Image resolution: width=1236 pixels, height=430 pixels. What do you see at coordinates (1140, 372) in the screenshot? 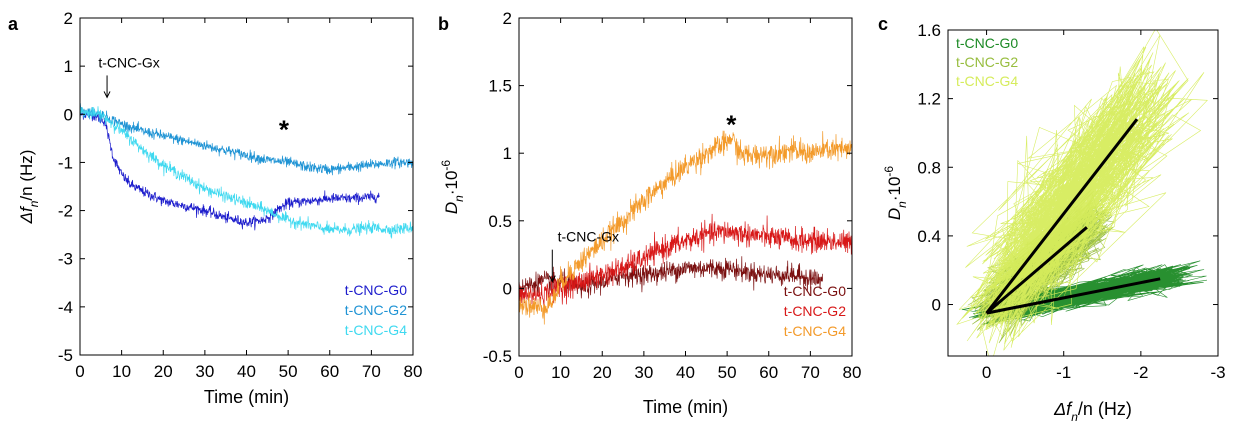
I see `x-tick-label: -2` at bounding box center [1140, 372].